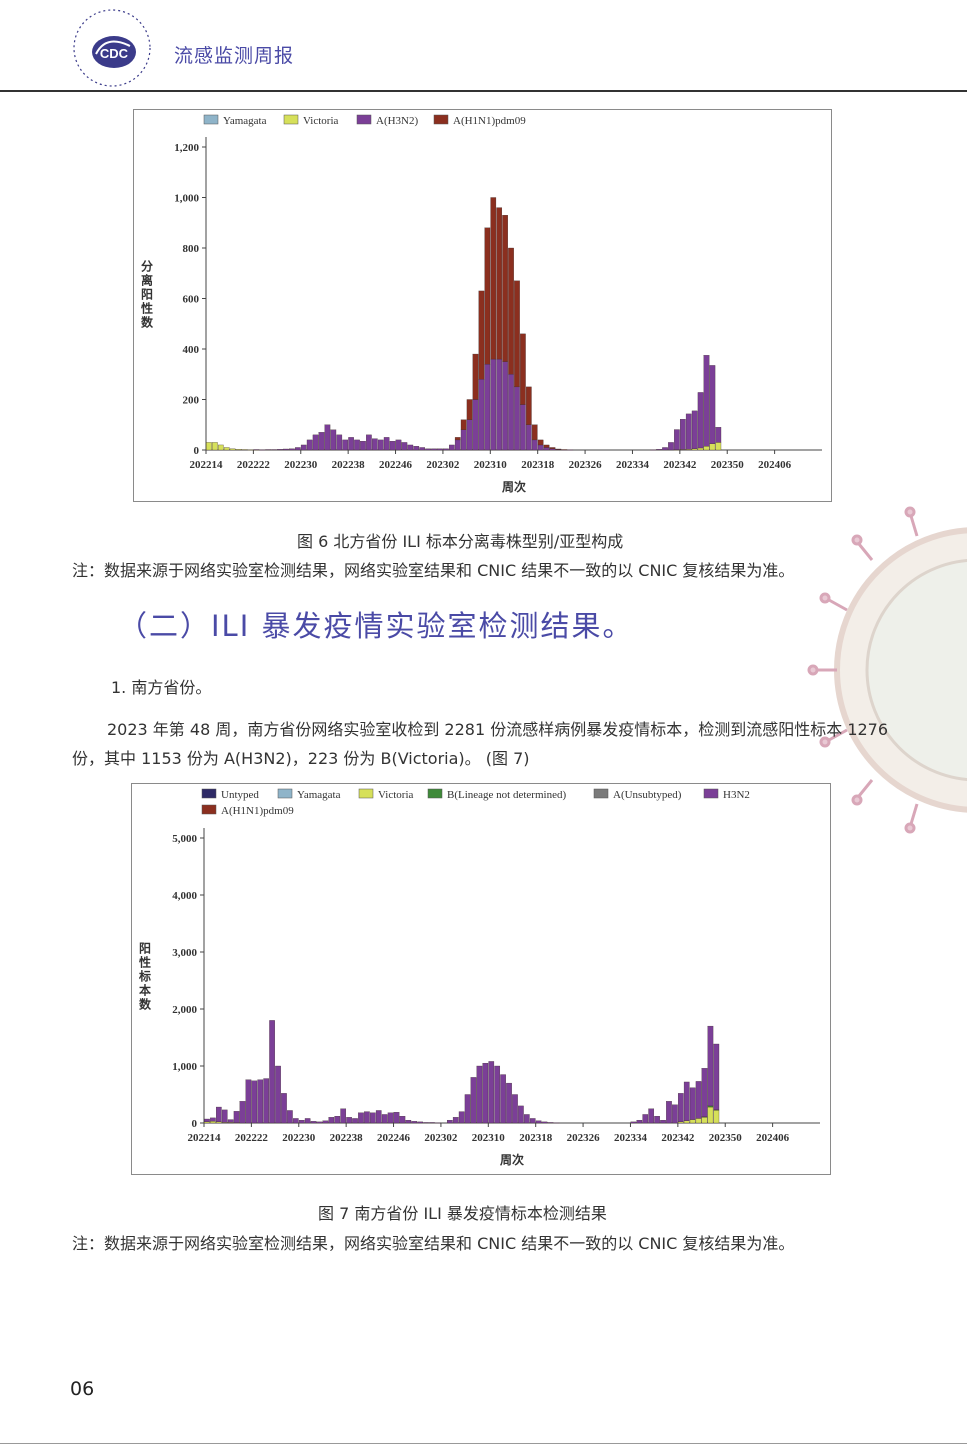 Image resolution: width=967 pixels, height=1450 pixels. Describe the element at coordinates (443, 465) in the screenshot. I see `x-tick-label: 202302` at that location.